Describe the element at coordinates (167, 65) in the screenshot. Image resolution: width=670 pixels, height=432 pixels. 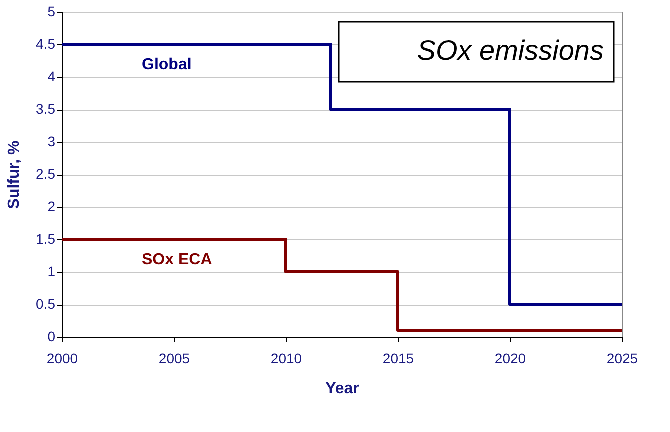
I see `series-label: Global` at that location.